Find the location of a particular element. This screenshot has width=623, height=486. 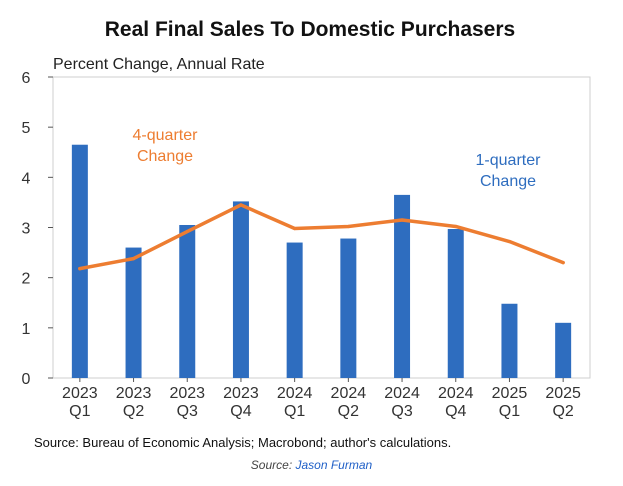

y-axis-label: Percent Change, Annual Rate is located at coordinates (159, 64).